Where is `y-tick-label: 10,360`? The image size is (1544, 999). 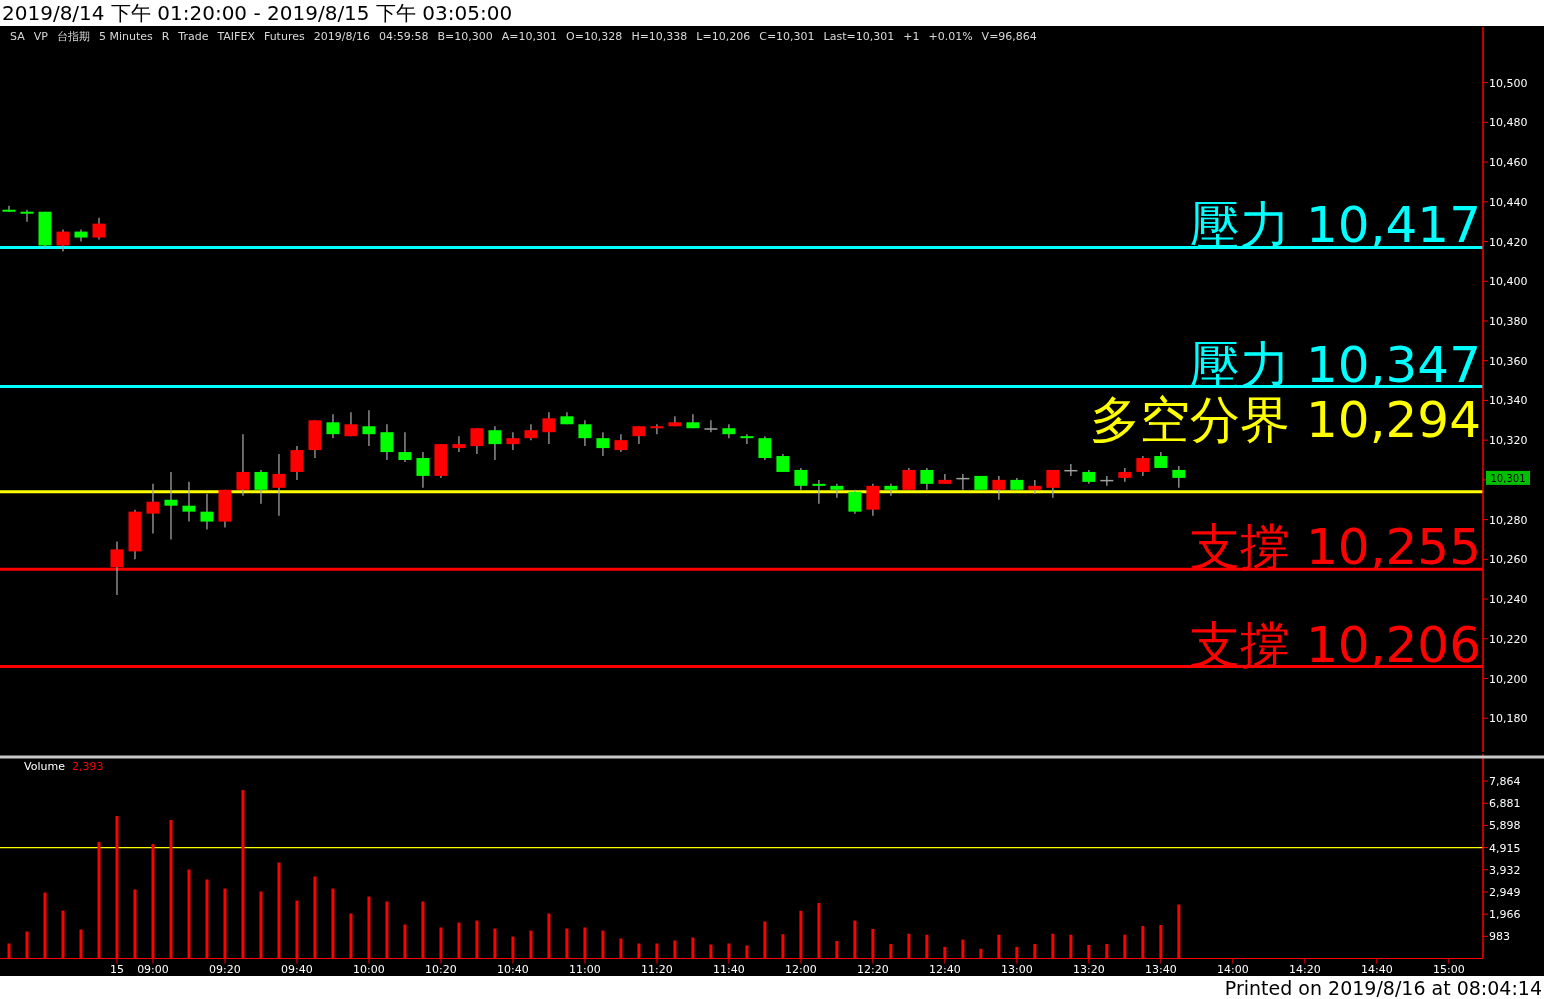 y-tick-label: 10,360 is located at coordinates (1508, 361).